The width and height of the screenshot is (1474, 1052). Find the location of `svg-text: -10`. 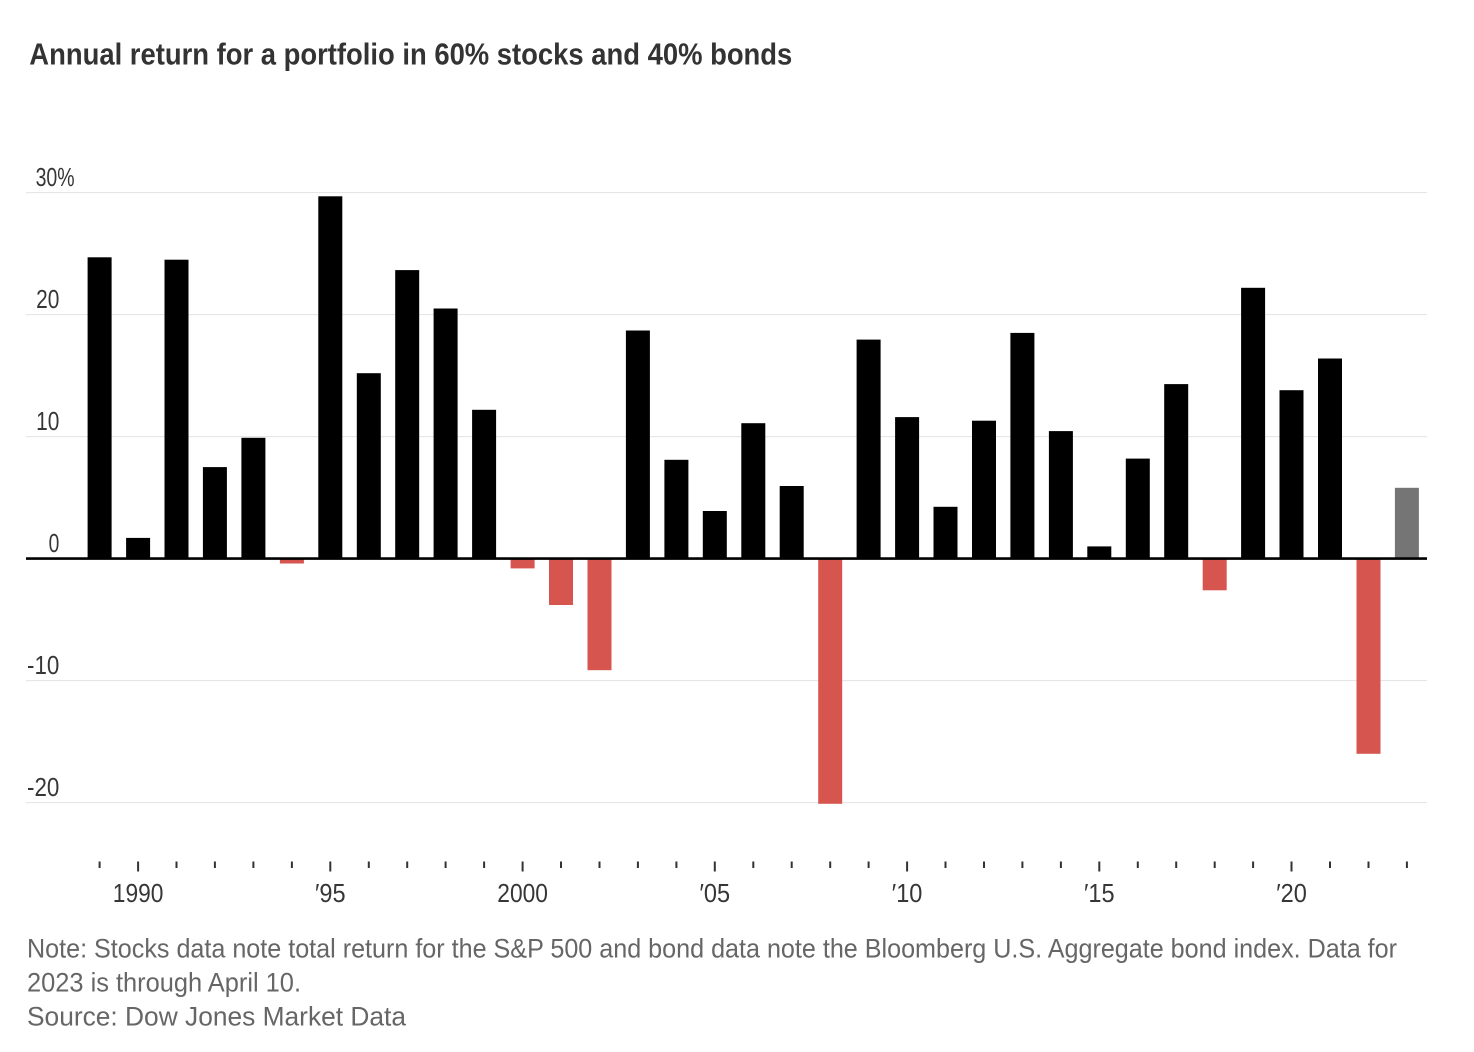

svg-text: -10 is located at coordinates (43, 665).